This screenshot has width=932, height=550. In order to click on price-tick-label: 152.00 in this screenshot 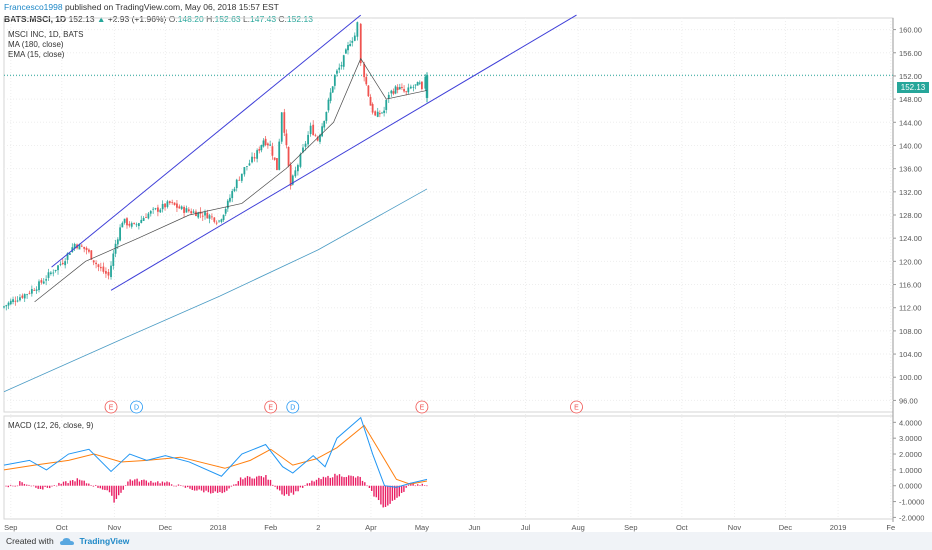, I will do `click(910, 76)`.